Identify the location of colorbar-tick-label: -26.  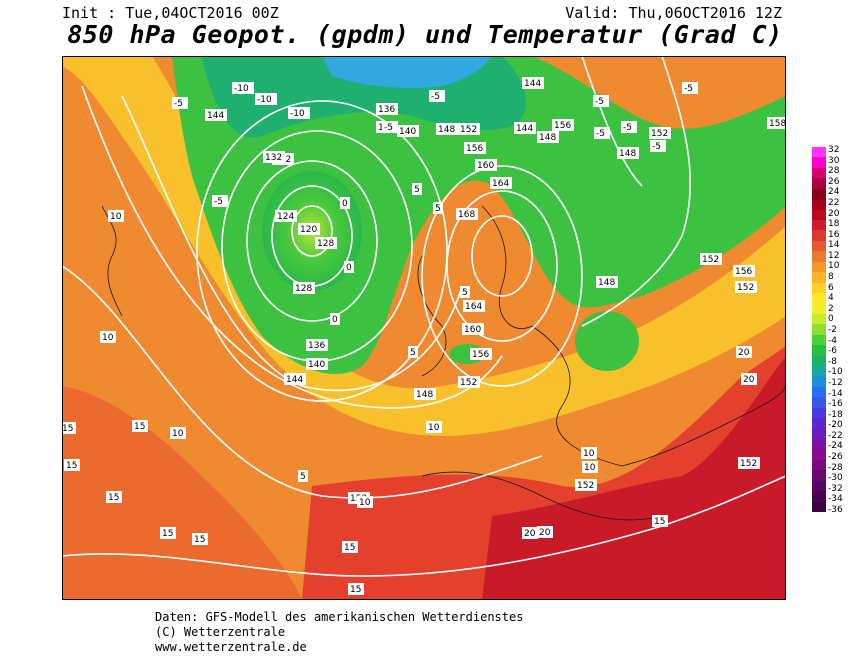
(835, 457).